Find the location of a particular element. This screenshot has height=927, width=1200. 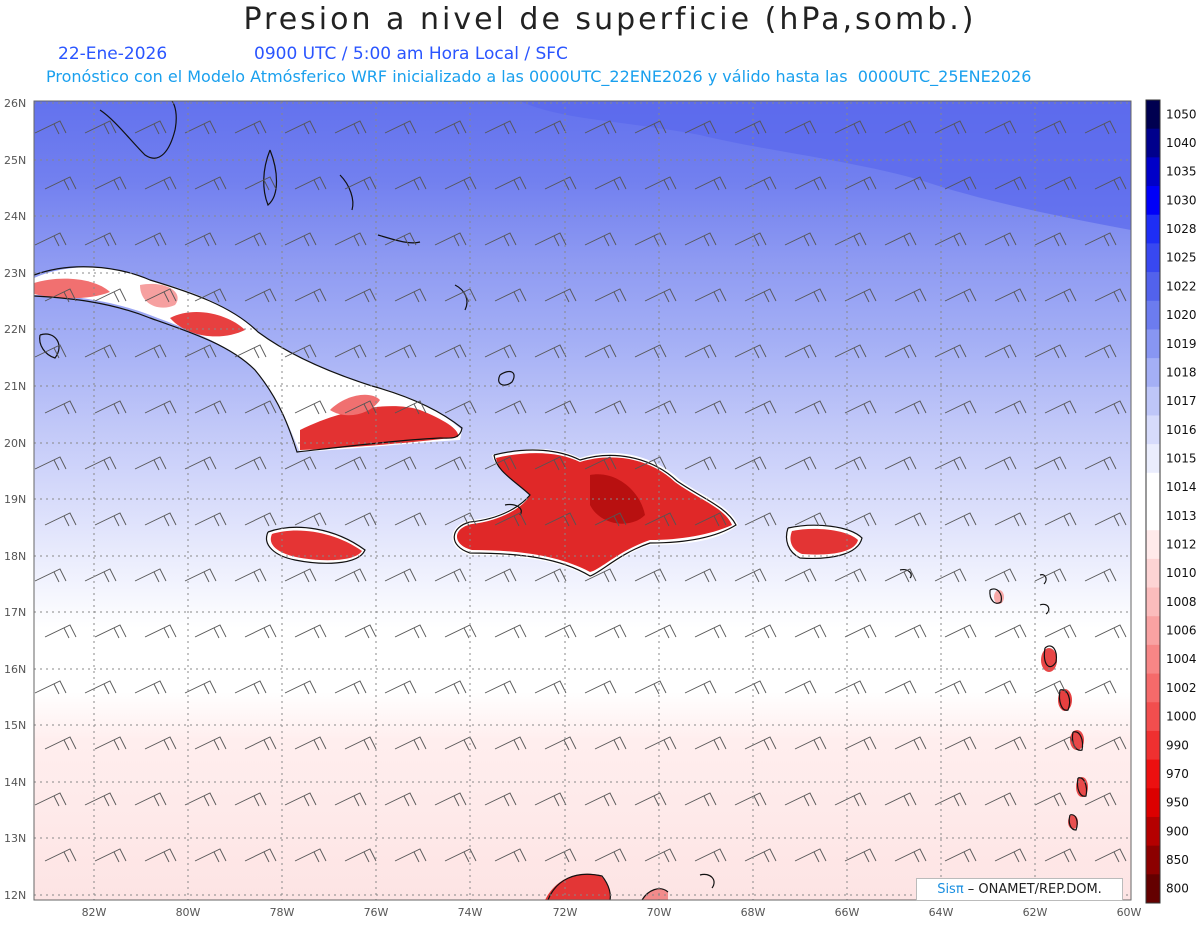

colorbar-label: 800 is located at coordinates (1177, 889).